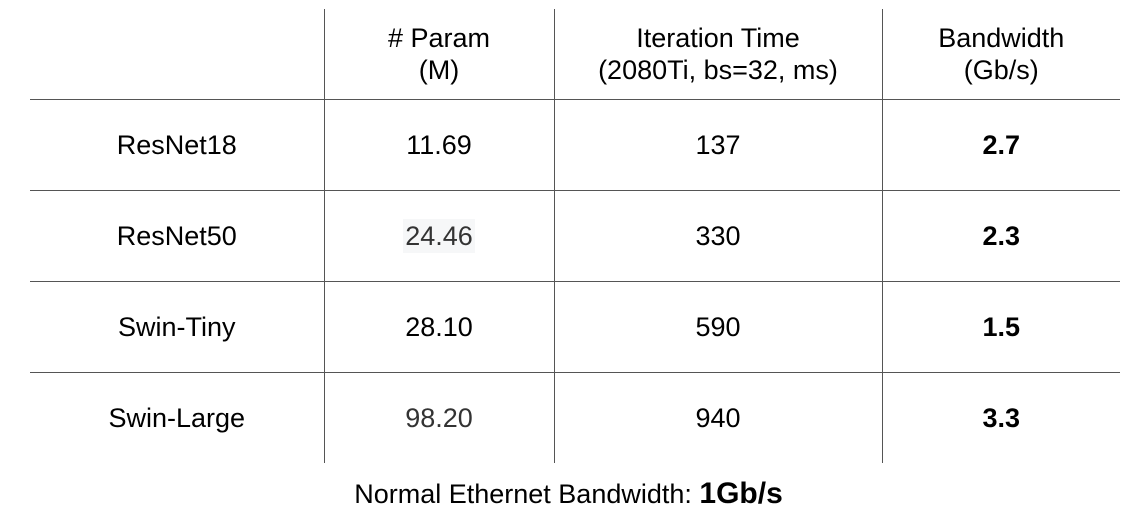 The height and width of the screenshot is (523, 1137). Describe the element at coordinates (176, 145) in the screenshot. I see `cell-model: ResNet18` at that location.